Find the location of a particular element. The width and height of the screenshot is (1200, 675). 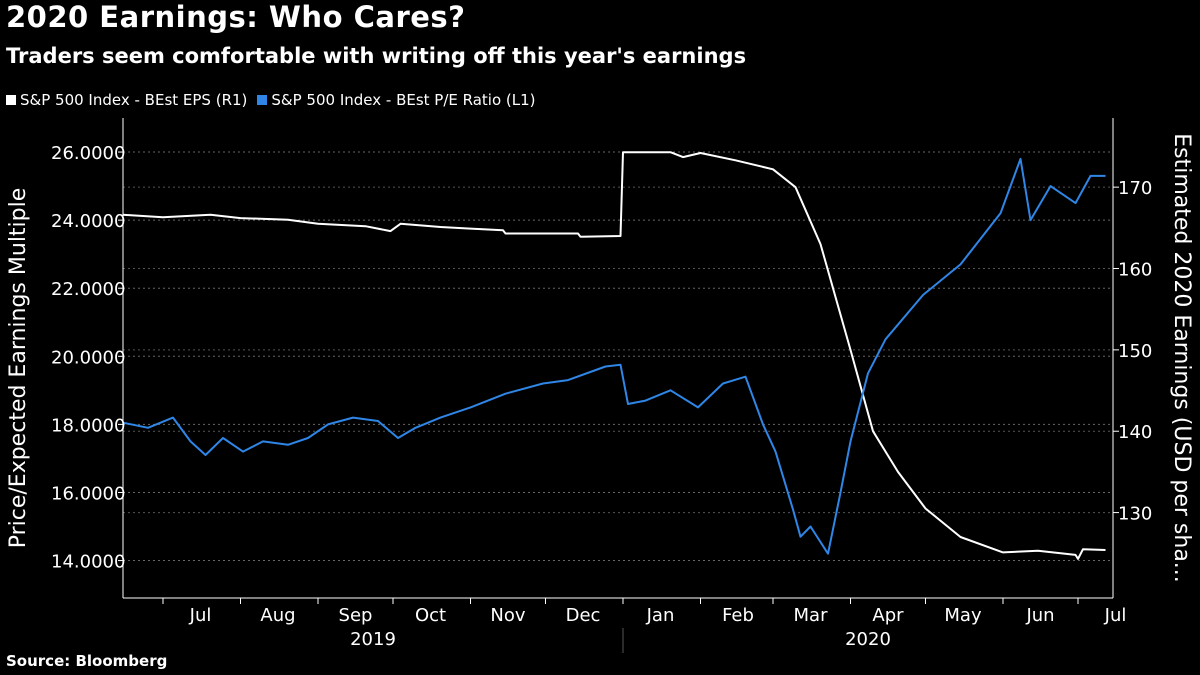

y-left-tick-label: 20.0000 is located at coordinates (88, 357).